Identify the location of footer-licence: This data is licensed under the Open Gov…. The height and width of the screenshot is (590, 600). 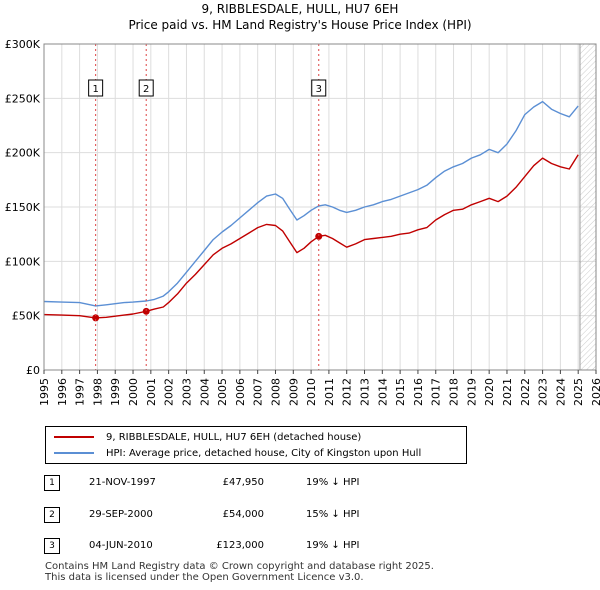
(204, 577).